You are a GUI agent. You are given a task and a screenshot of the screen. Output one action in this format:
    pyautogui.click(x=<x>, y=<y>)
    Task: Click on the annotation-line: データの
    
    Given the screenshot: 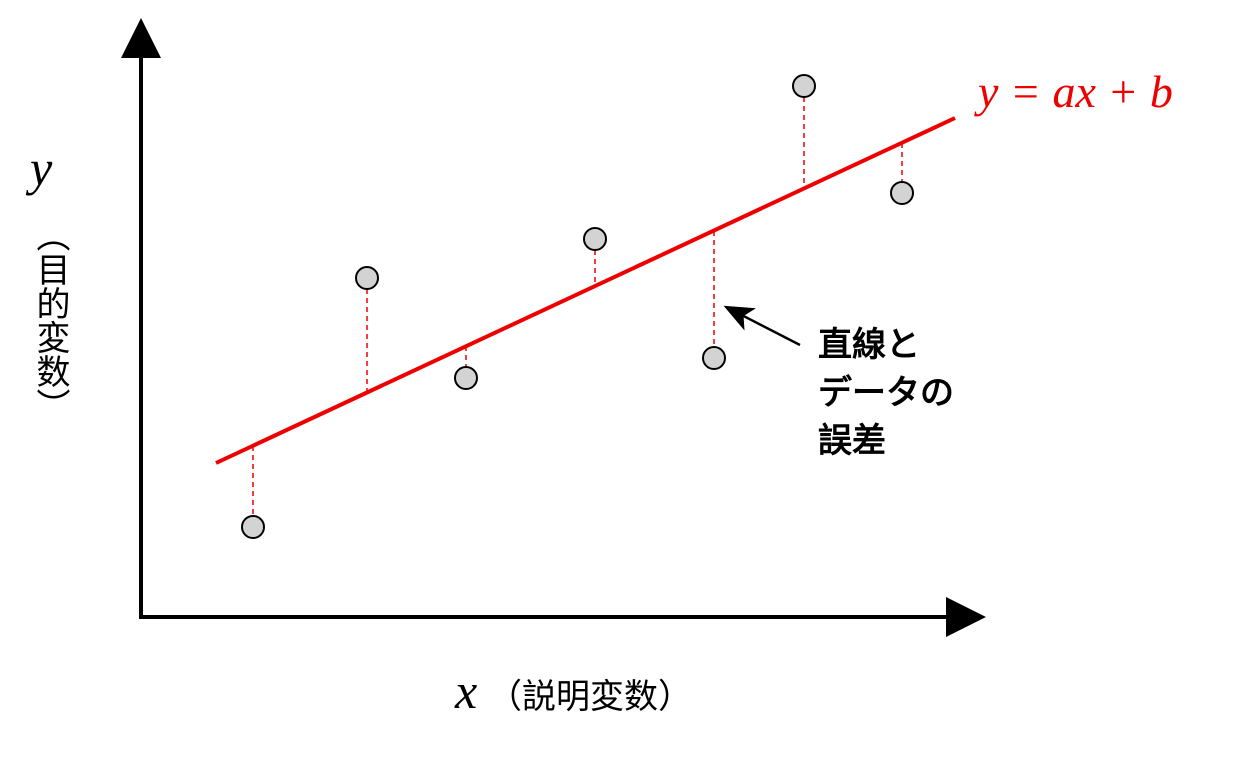 What is the action you would take?
    pyautogui.click(x=886, y=393)
    